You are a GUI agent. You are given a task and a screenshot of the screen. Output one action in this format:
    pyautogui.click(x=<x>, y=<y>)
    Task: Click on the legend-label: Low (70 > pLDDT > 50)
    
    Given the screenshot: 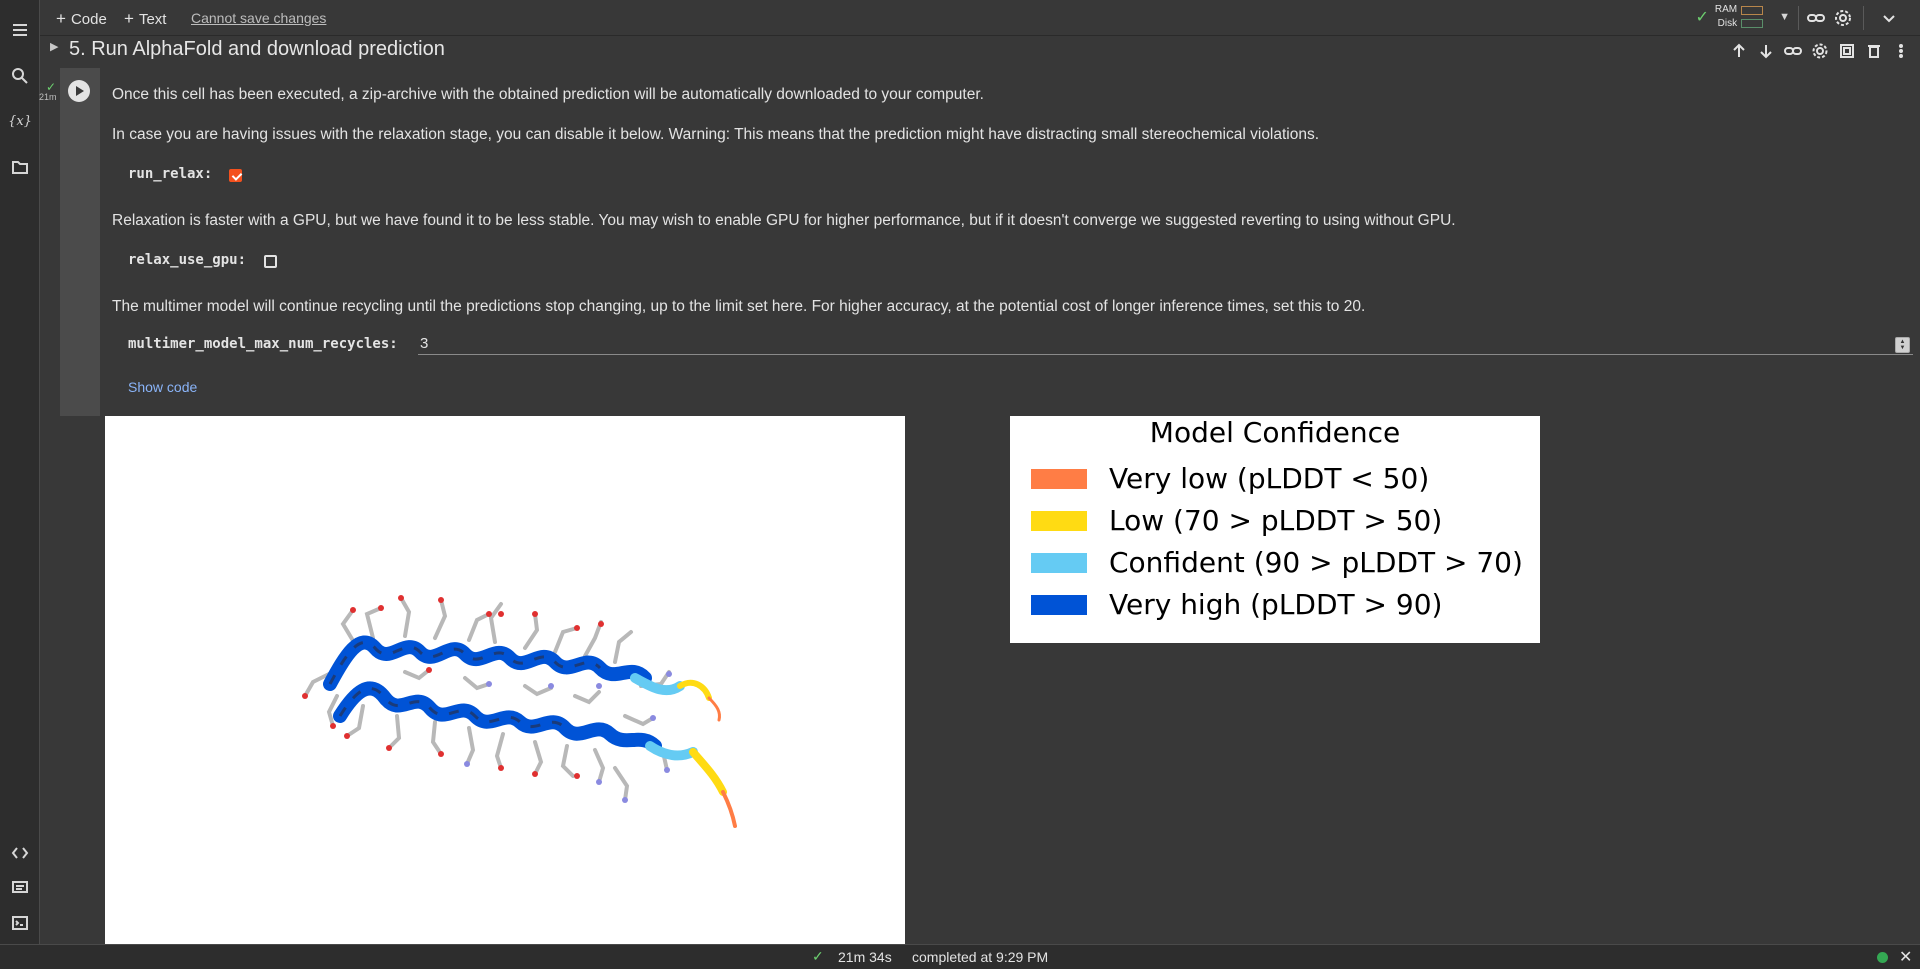 What is the action you would take?
    pyautogui.click(x=1276, y=520)
    